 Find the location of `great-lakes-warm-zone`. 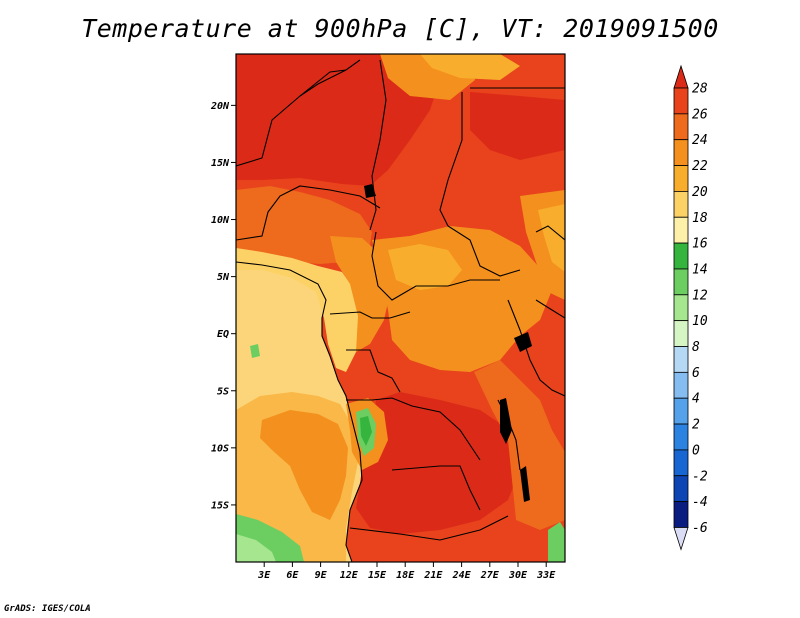

great-lakes-warm-zone is located at coordinates (519, 445).